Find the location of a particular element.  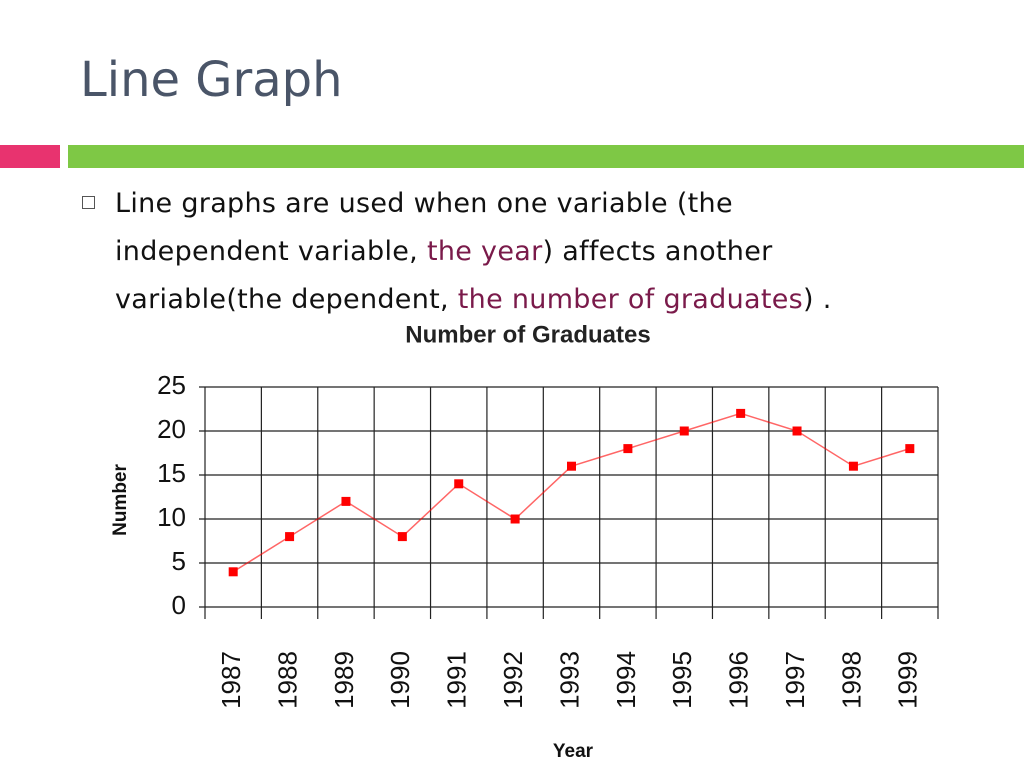

x-tick-label: 1995 is located at coordinates (682, 680).